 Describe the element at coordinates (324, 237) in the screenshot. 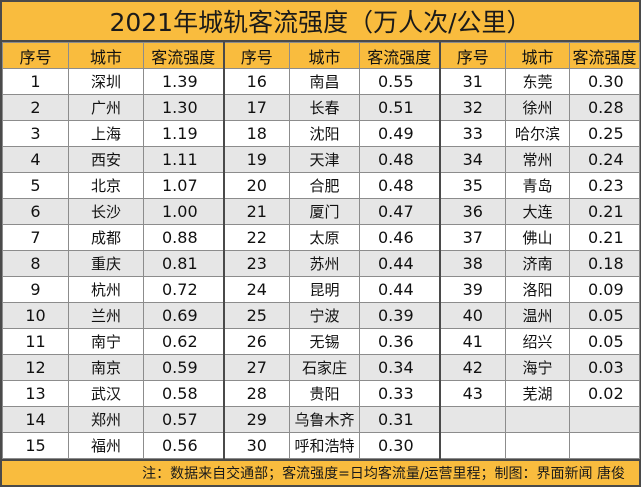

I see `city-cell: 太原` at that location.